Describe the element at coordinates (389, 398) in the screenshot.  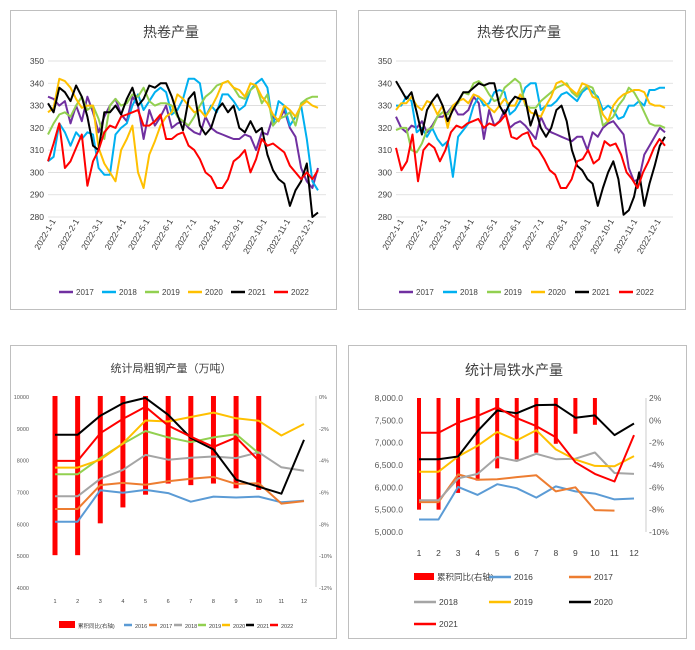
I see `y-tick-label: 8,000.0` at that location.